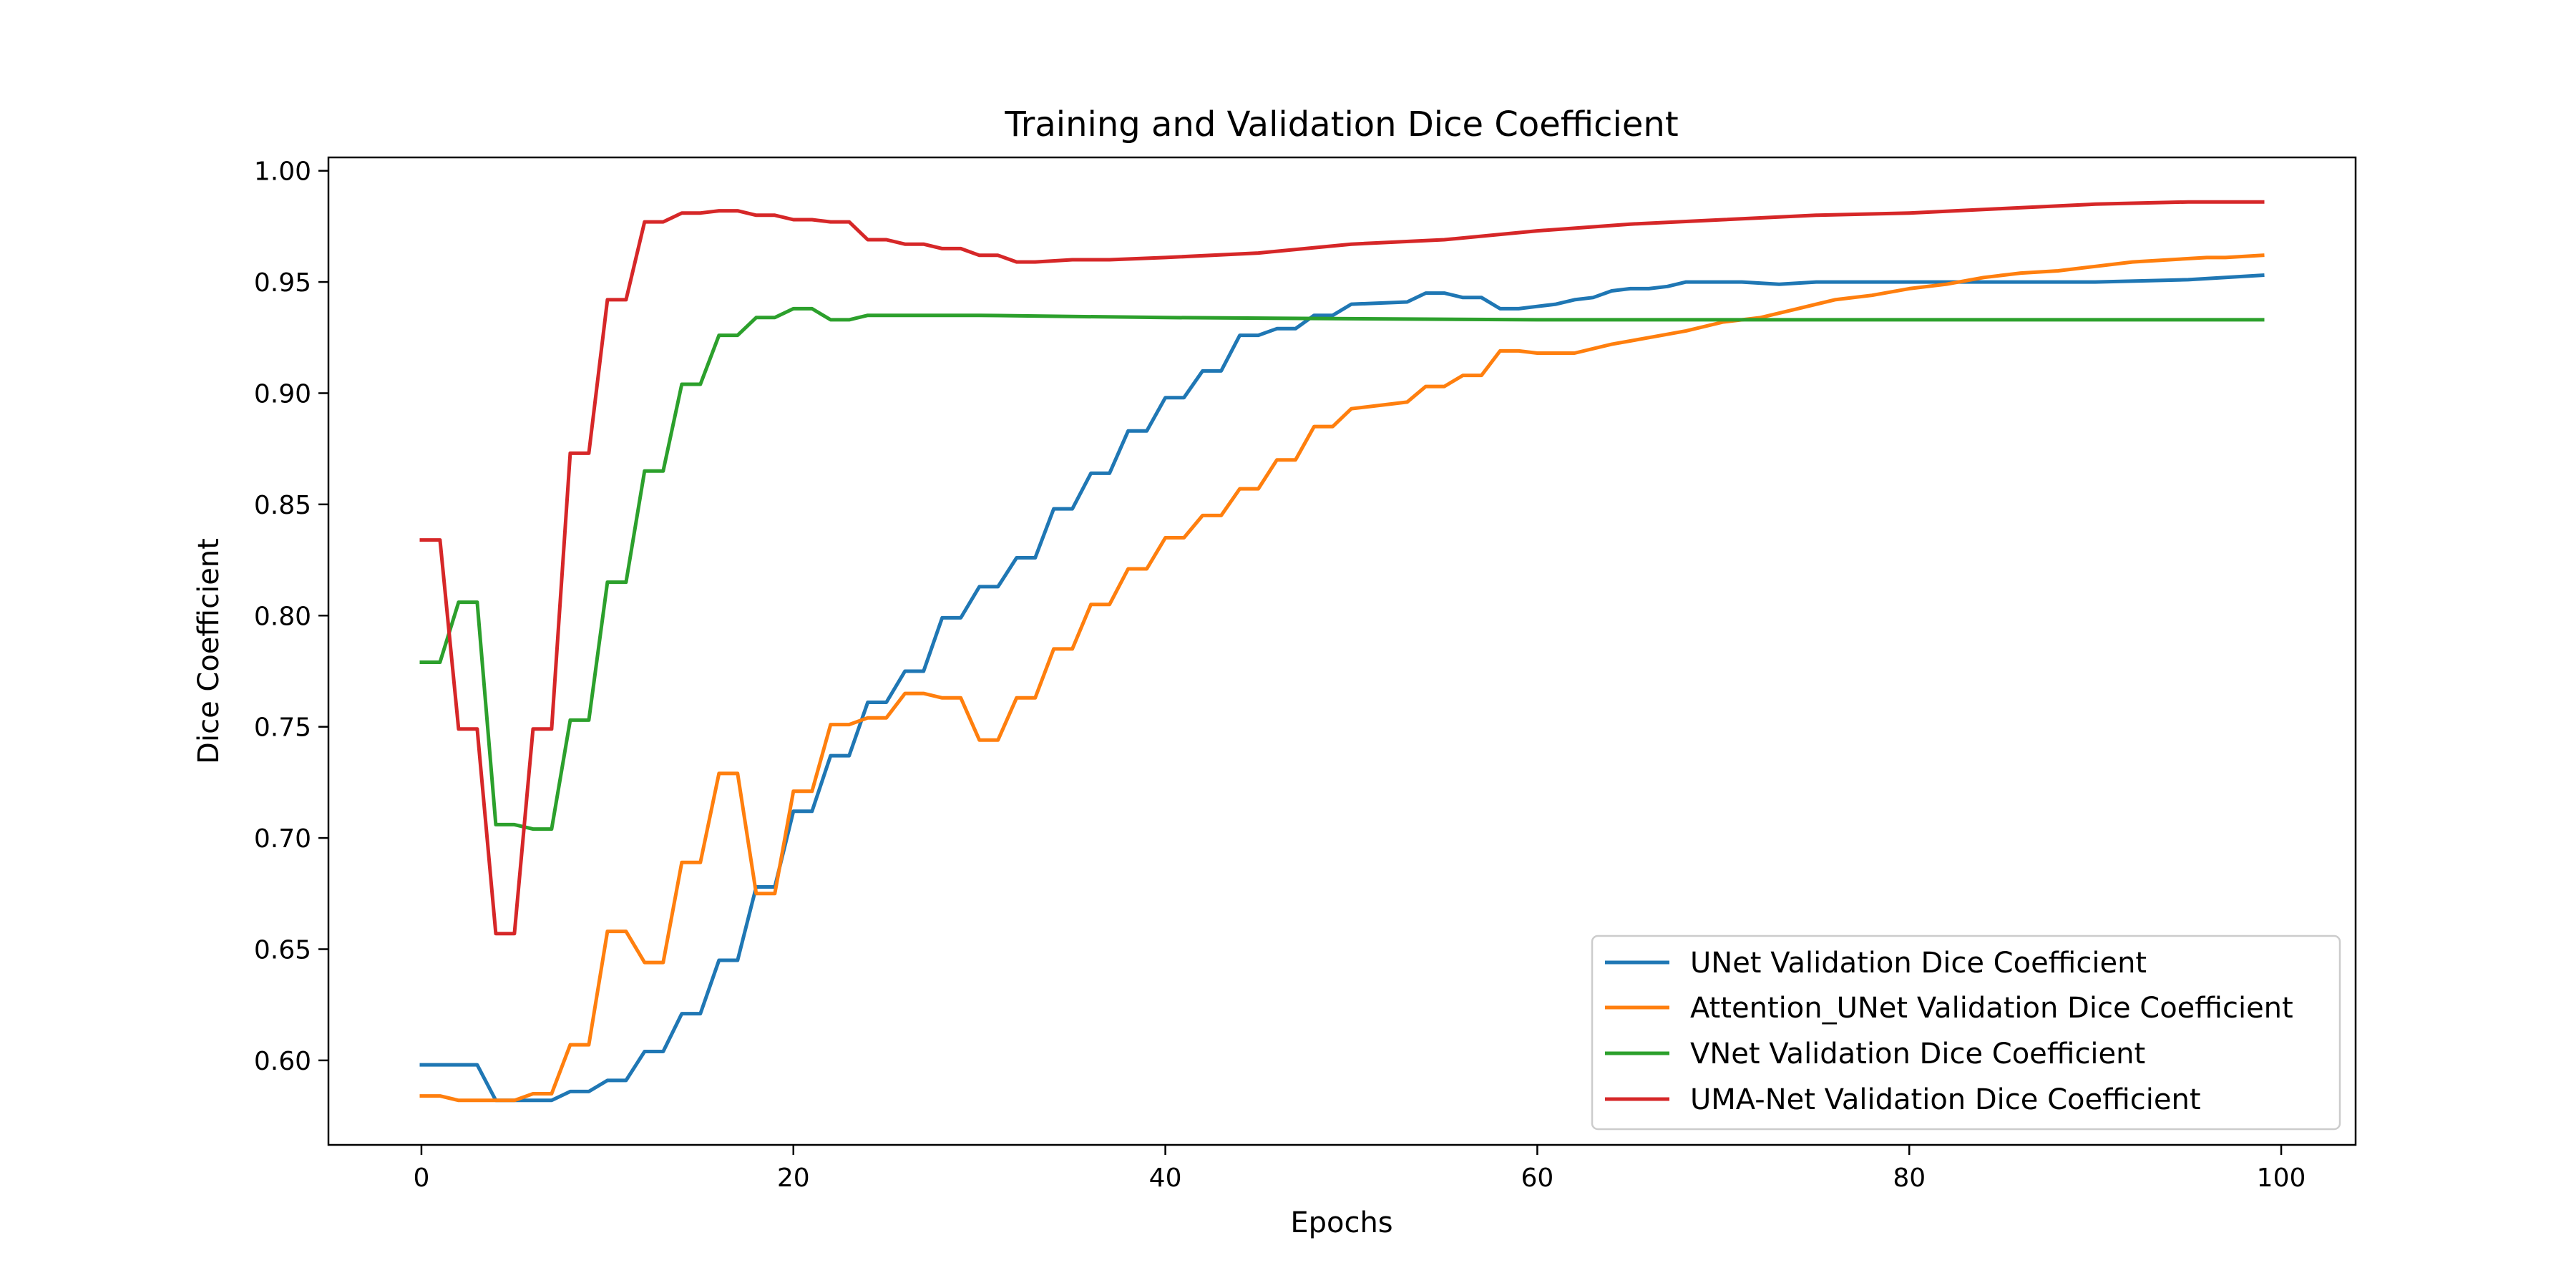  Describe the element at coordinates (282, 728) in the screenshot. I see `y-tick-label: 0.75` at that location.